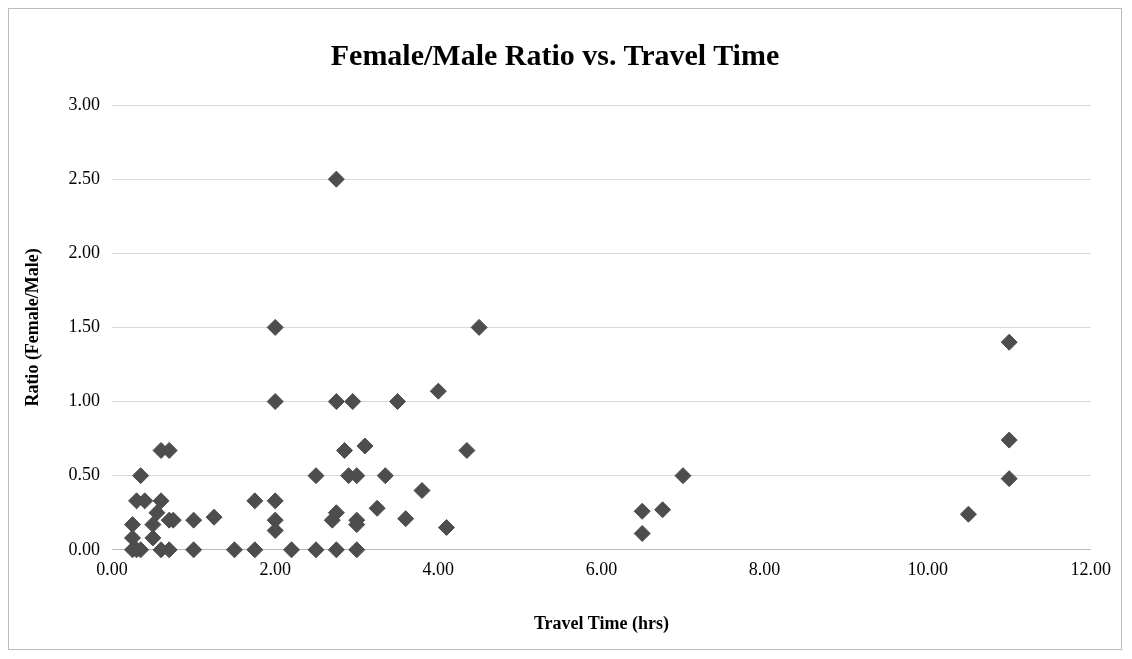 The width and height of the screenshot is (1132, 659). I want to click on x-axis-title: Travel Time (hrs), so click(601, 623).